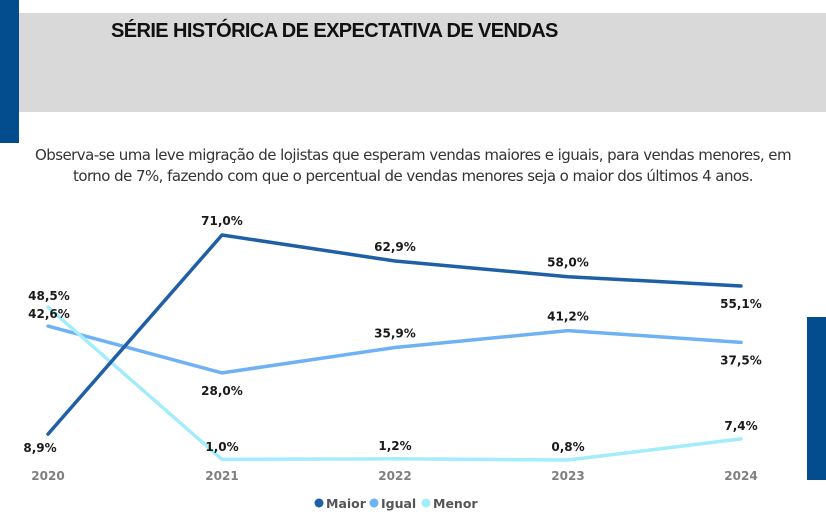  What do you see at coordinates (568, 317) in the screenshot?
I see `data-label-igual-2023: 41,2%` at bounding box center [568, 317].